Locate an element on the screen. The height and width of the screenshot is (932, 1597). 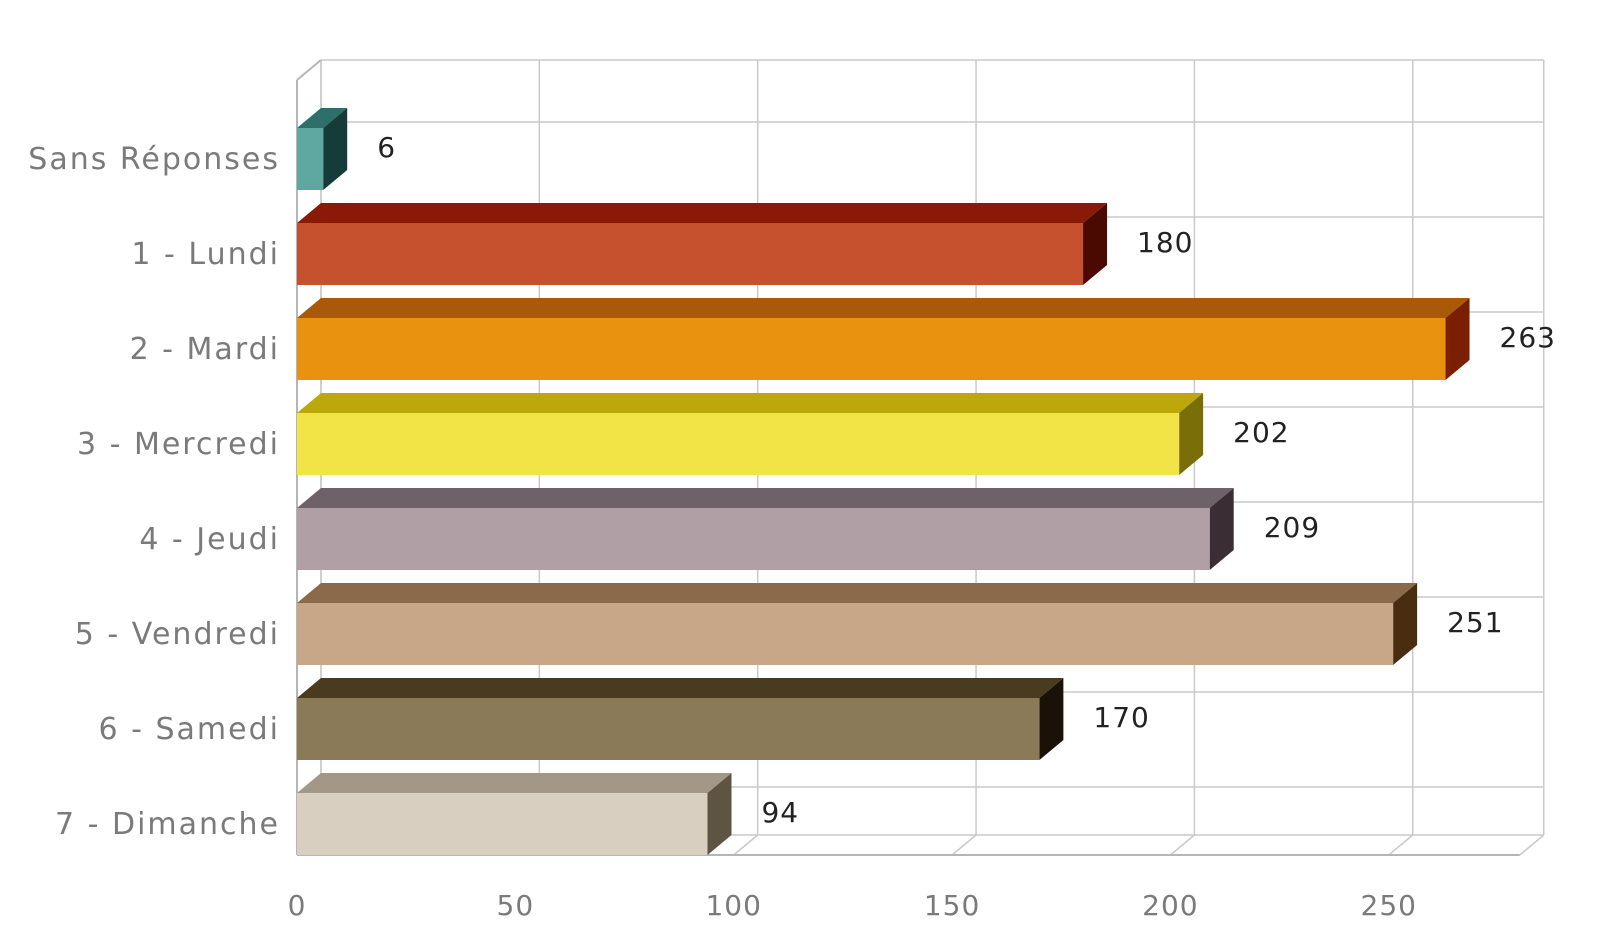
y-axis-depth is located at coordinates (309, 70).